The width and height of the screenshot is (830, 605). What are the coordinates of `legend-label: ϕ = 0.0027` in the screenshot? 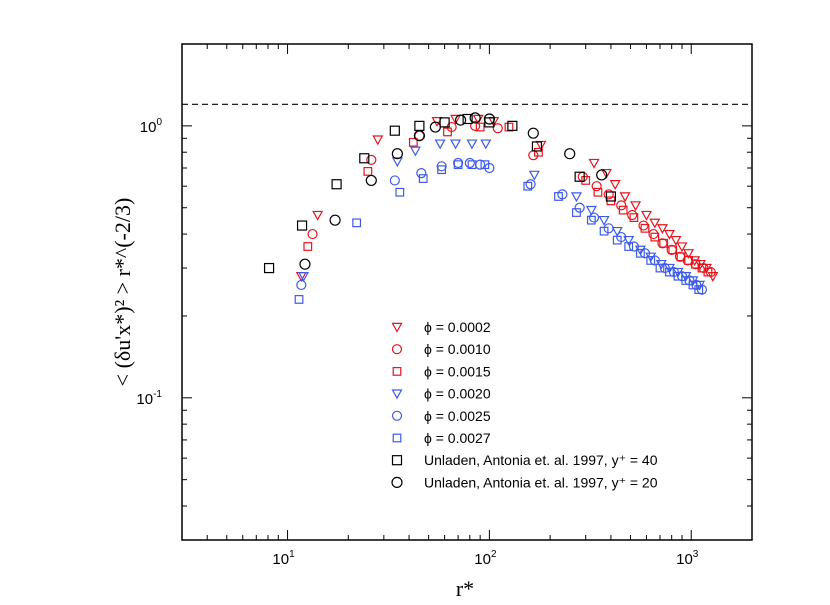 It's located at (457, 438).